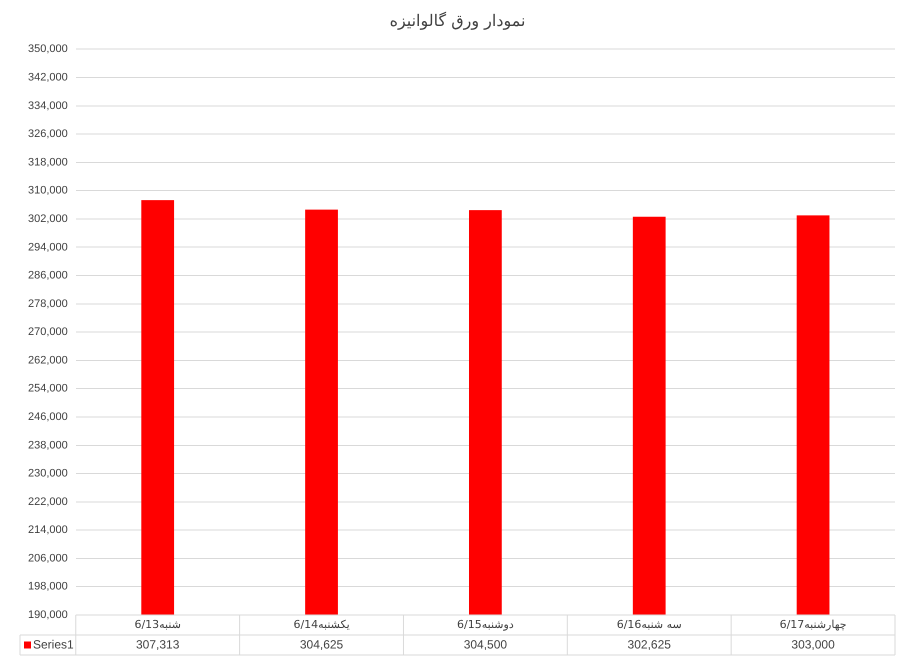  What do you see at coordinates (458, 20) in the screenshot?
I see `chart-title: نمودار ورق گالوانیزه` at bounding box center [458, 20].